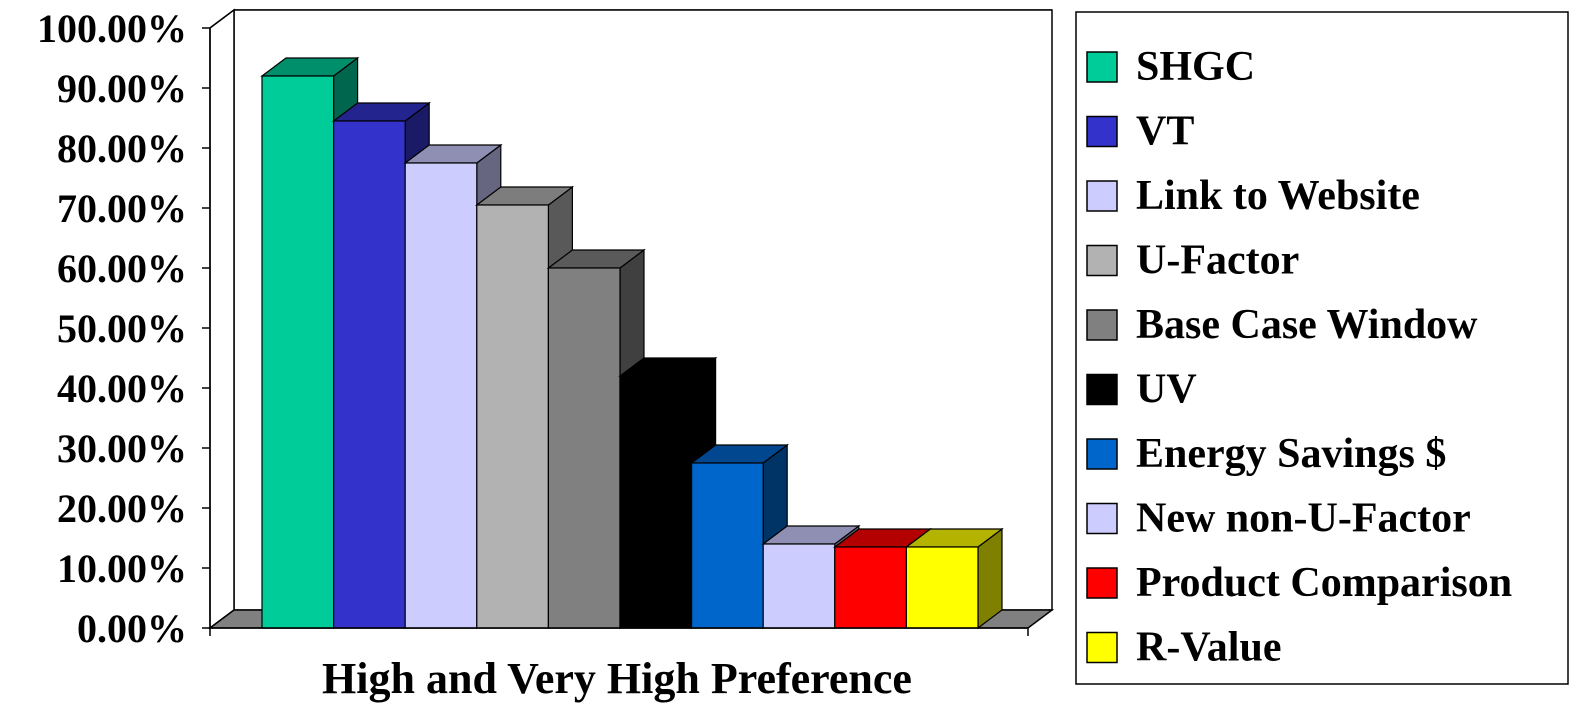 This screenshot has height=709, width=1582. I want to click on bar-r-value, so click(954, 578).